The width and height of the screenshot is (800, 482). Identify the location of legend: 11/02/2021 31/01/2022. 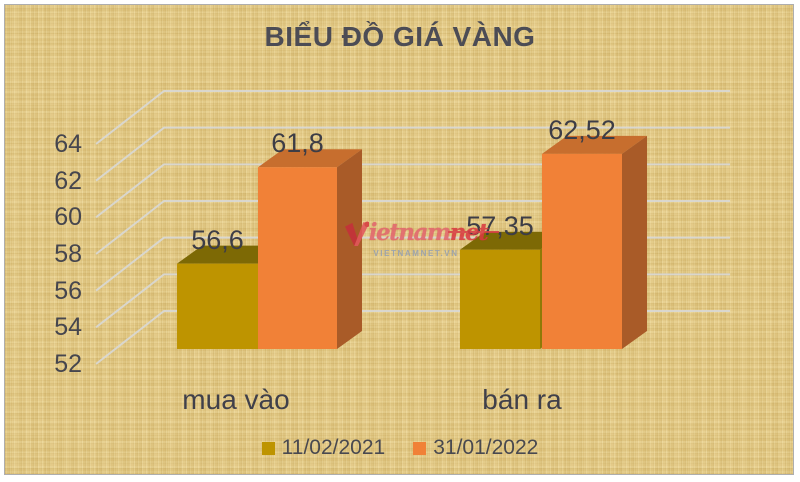
(400, 448).